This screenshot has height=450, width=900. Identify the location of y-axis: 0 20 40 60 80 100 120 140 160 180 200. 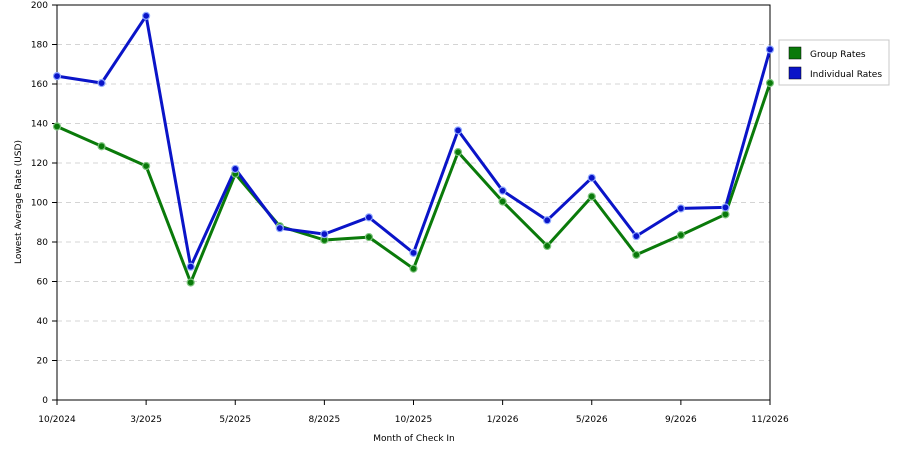
(44, 203).